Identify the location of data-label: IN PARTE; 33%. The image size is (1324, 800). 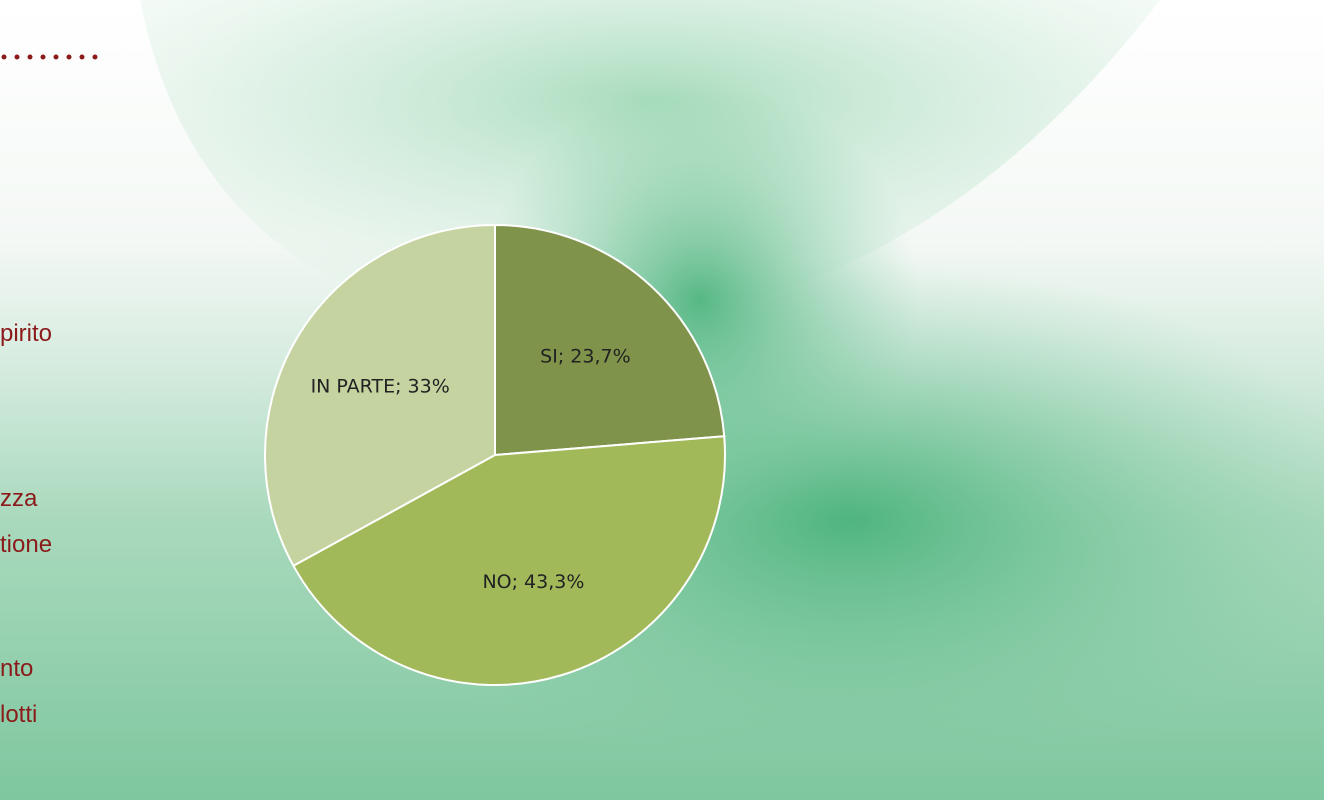
(380, 387).